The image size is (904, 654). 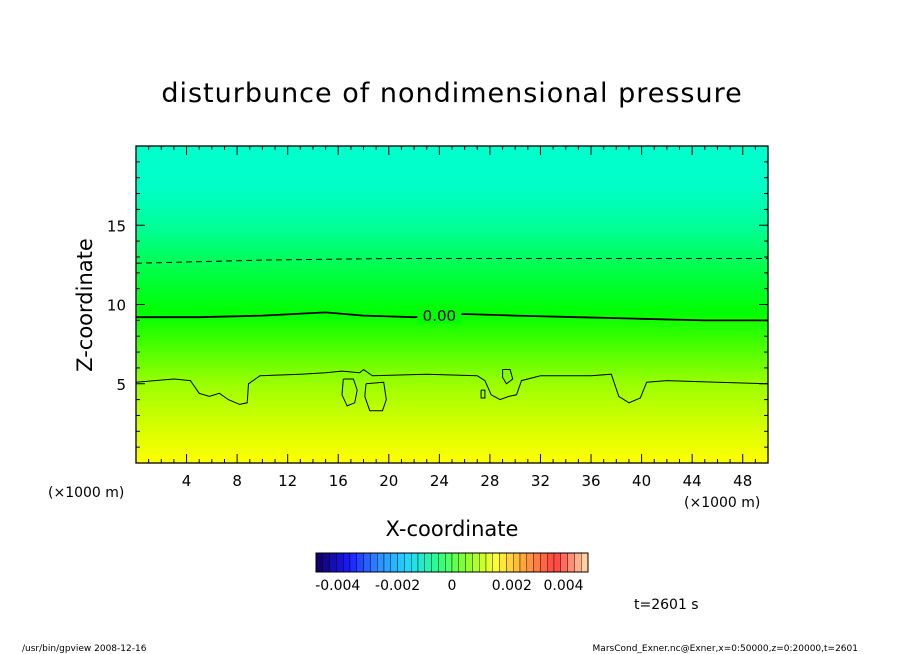 What do you see at coordinates (85, 305) in the screenshot?
I see `y-axis-label: Z-coordinate` at bounding box center [85, 305].